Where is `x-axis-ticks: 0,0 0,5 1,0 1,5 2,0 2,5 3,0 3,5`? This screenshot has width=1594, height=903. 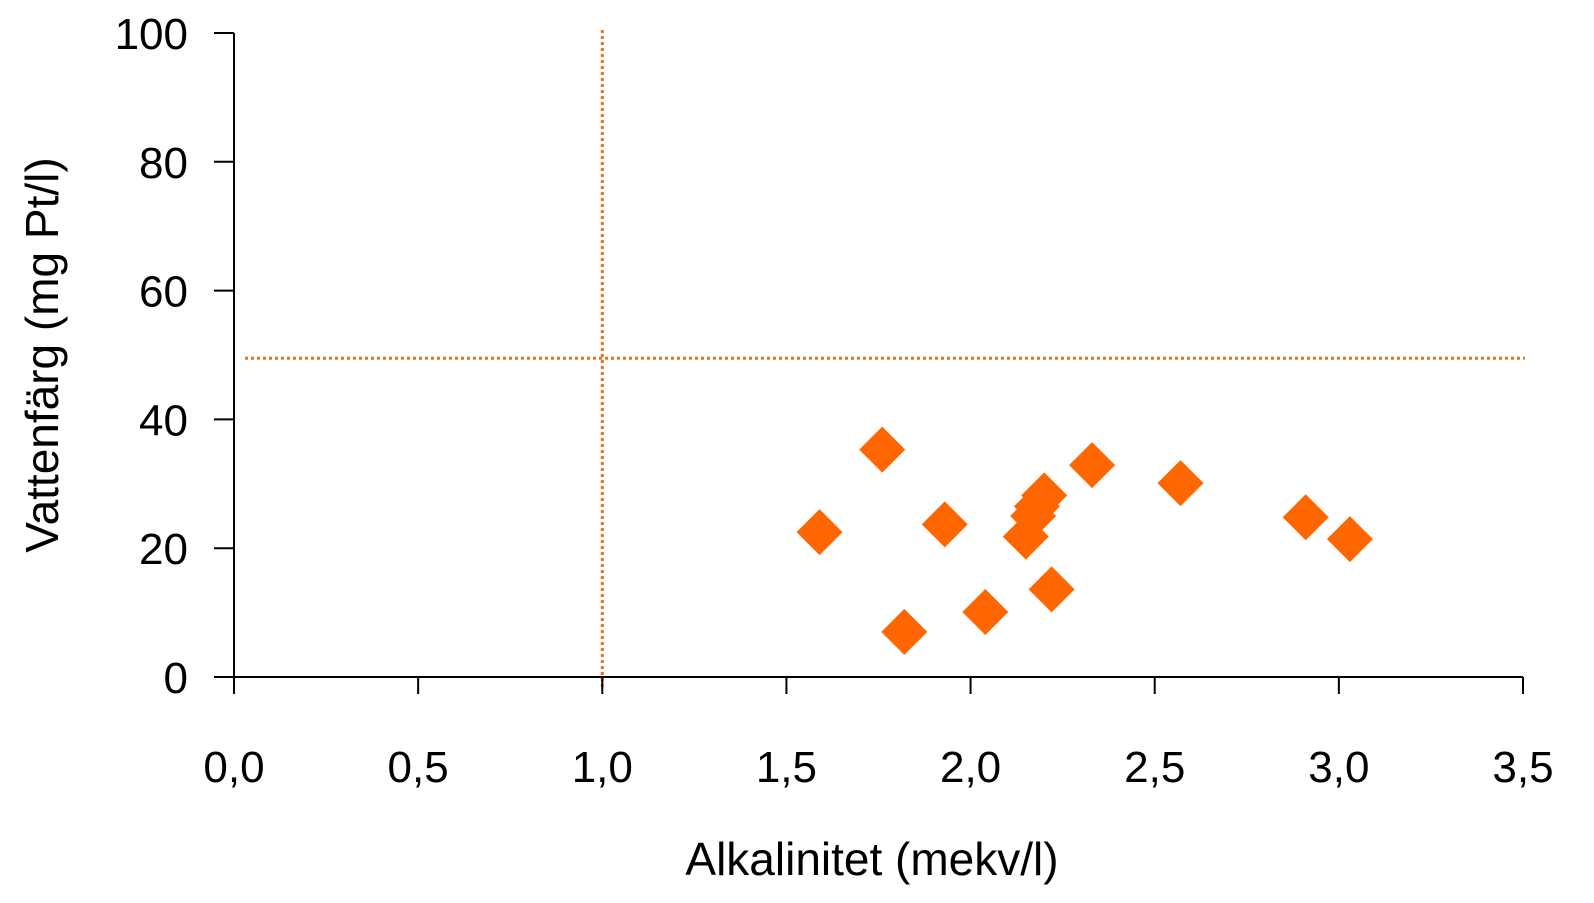
x-axis-ticks: 0,0 0,5 1,0 1,5 2,0 2,5 3,0 3,5 is located at coordinates (878, 734).